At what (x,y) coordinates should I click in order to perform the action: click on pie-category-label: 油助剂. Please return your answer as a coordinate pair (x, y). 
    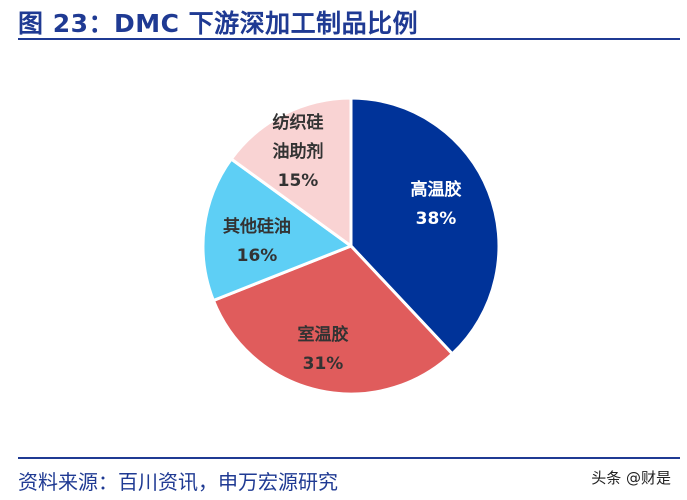
    Looking at the image, I should click on (298, 151).